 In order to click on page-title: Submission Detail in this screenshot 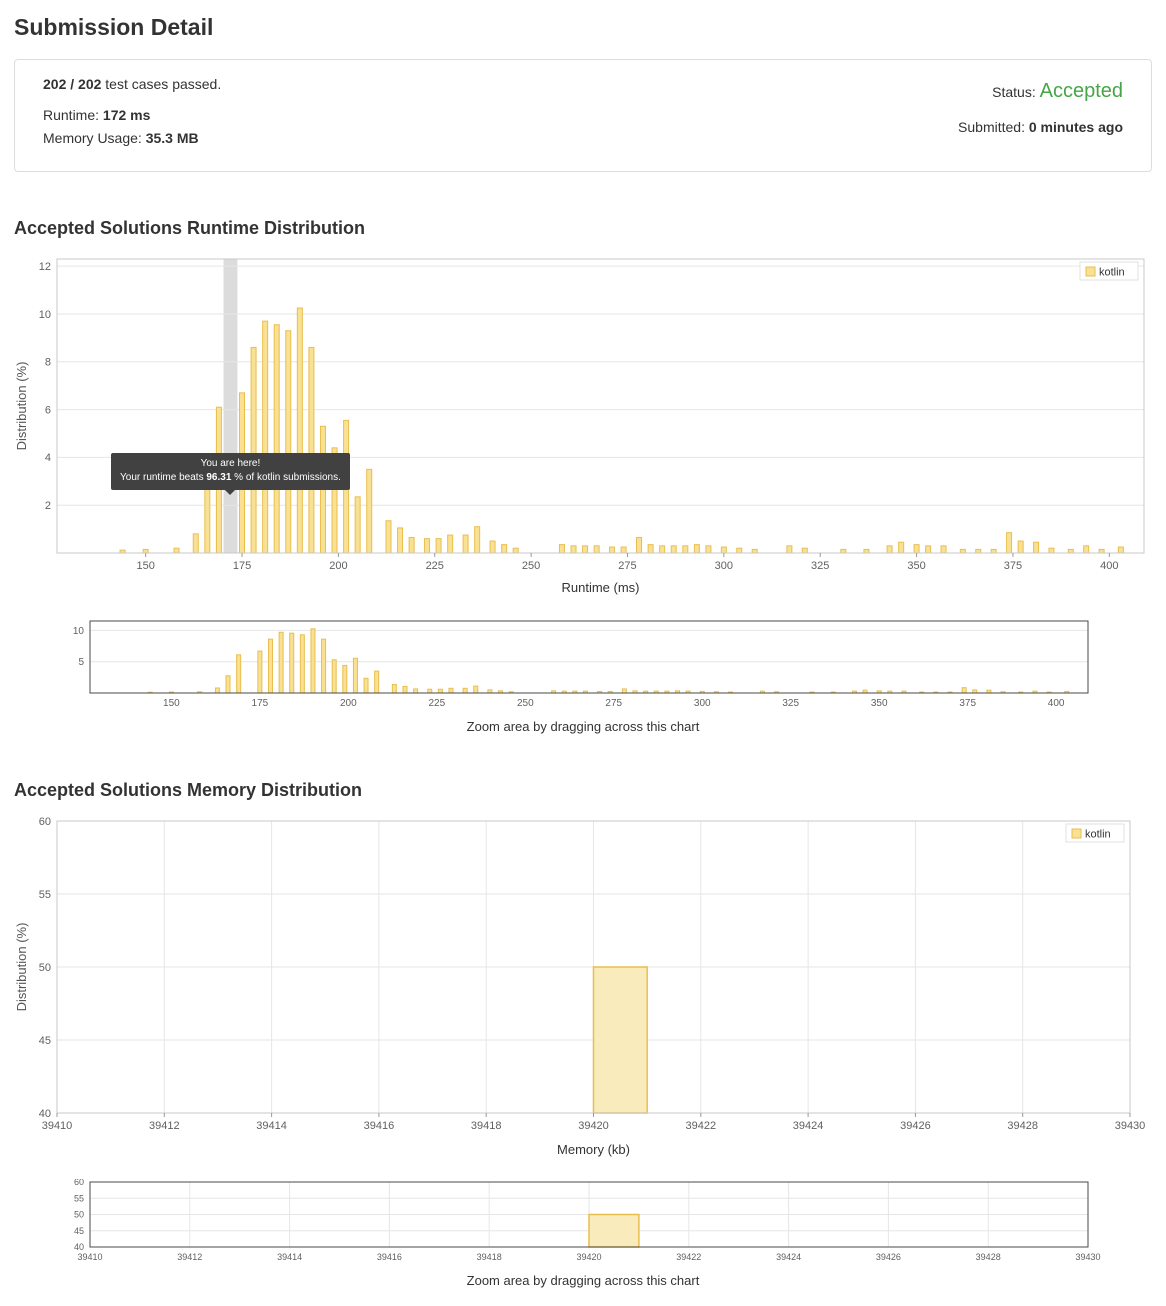, I will do `click(114, 27)`.